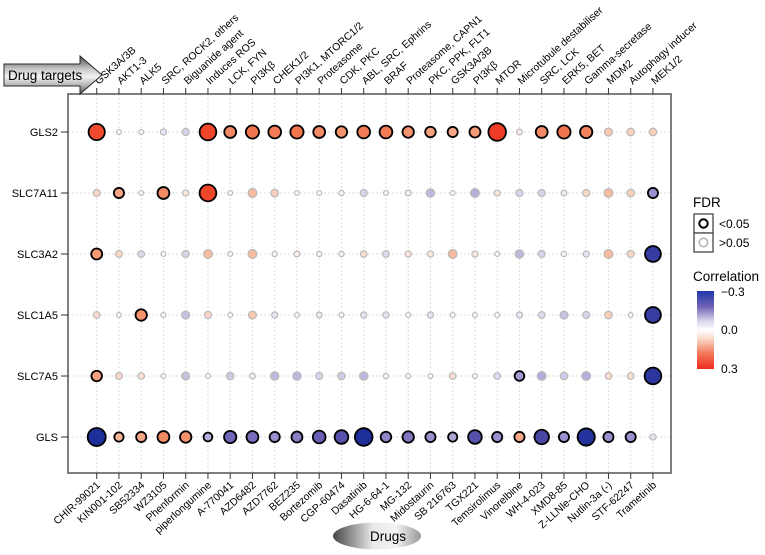 This screenshot has width=765, height=555. I want to click on row-label: SLC7A5, so click(37, 377).